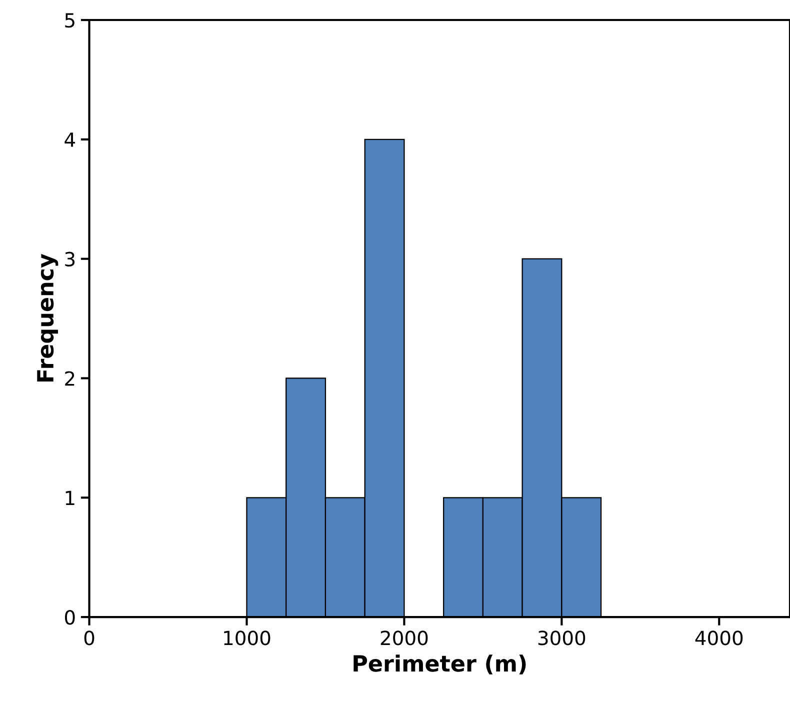 The image size is (790, 715). What do you see at coordinates (69, 617) in the screenshot?
I see `y-tick-label: 0` at bounding box center [69, 617].